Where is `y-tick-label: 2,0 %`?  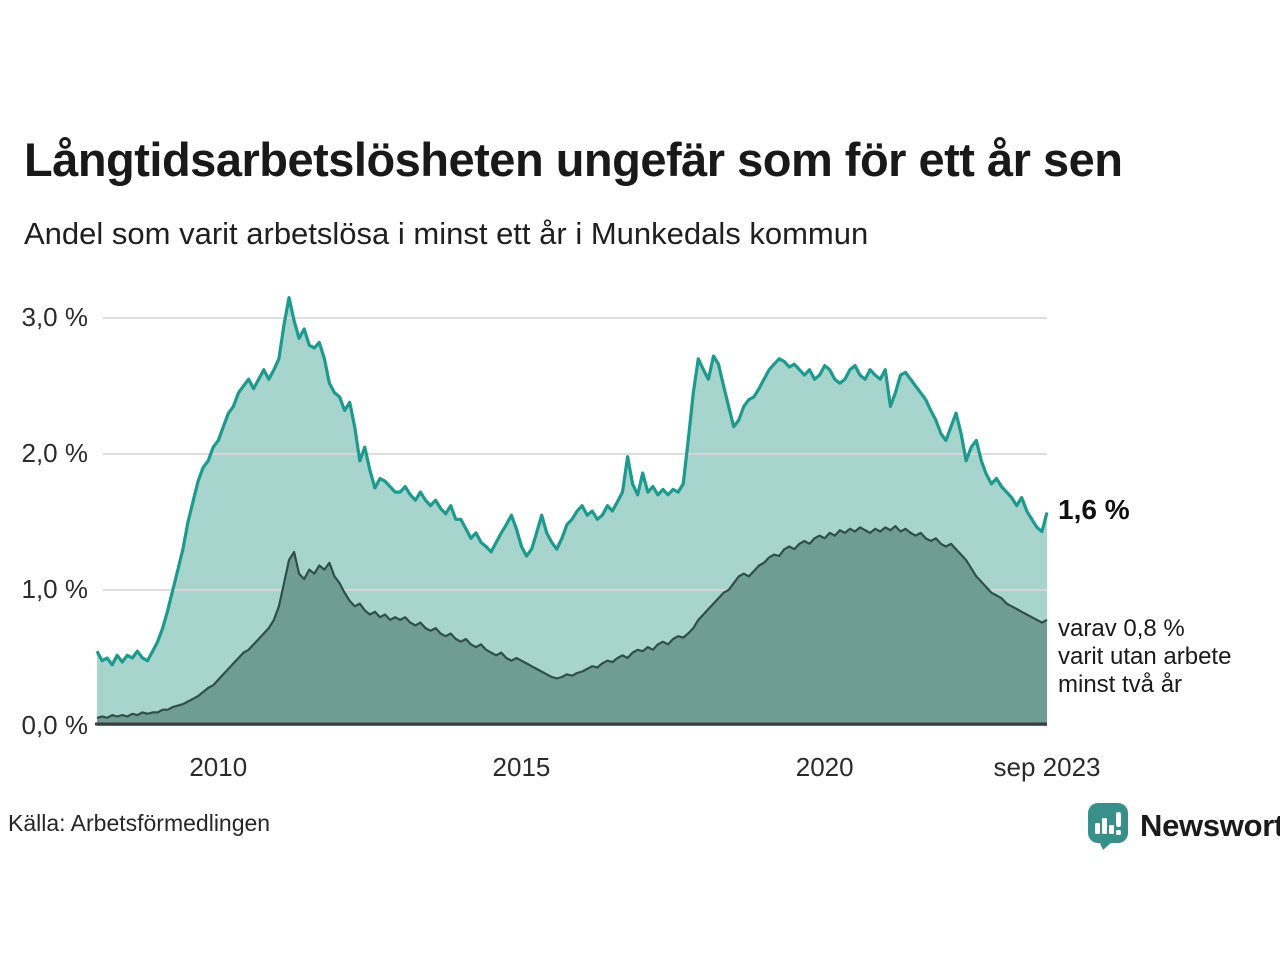
y-tick-label: 2,0 % is located at coordinates (55, 453).